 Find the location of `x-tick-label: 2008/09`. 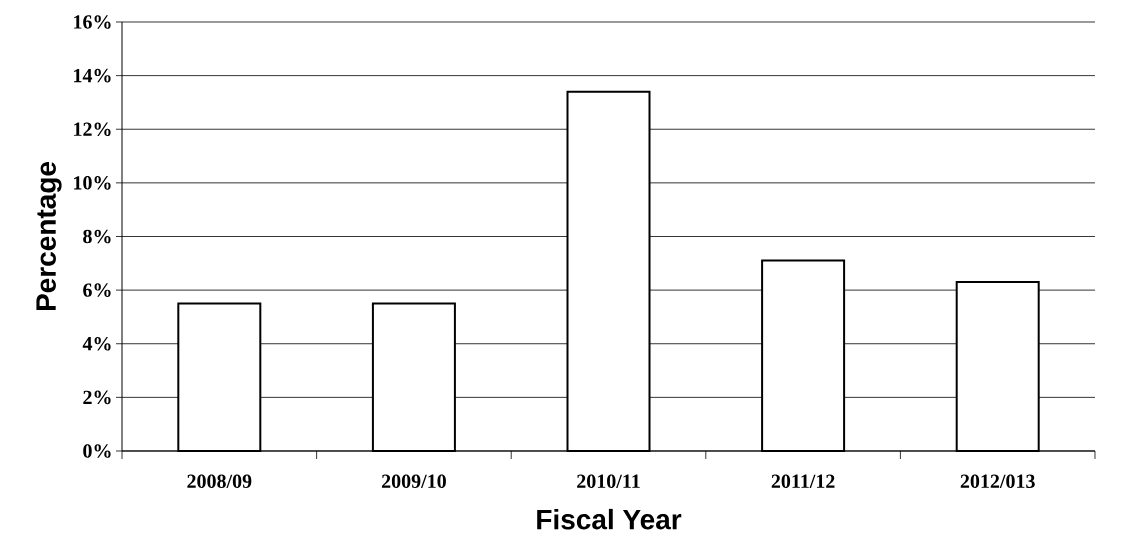

x-tick-label: 2008/09 is located at coordinates (219, 481).